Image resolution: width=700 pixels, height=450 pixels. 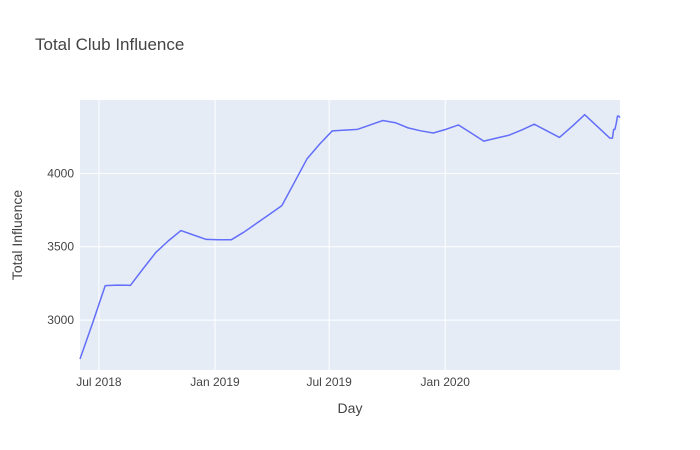 I want to click on y-tick-label: 4000, so click(x=60, y=173).